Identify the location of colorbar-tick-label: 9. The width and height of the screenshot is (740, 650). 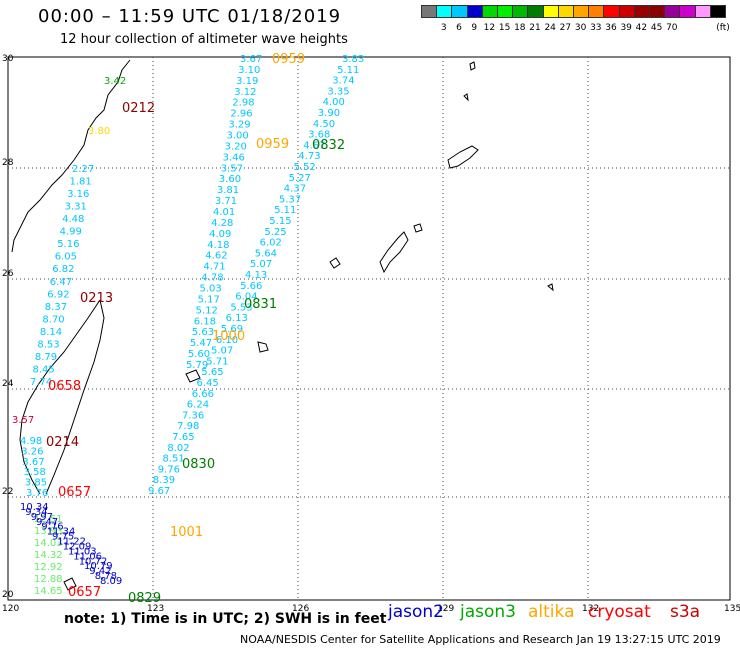
(474, 28).